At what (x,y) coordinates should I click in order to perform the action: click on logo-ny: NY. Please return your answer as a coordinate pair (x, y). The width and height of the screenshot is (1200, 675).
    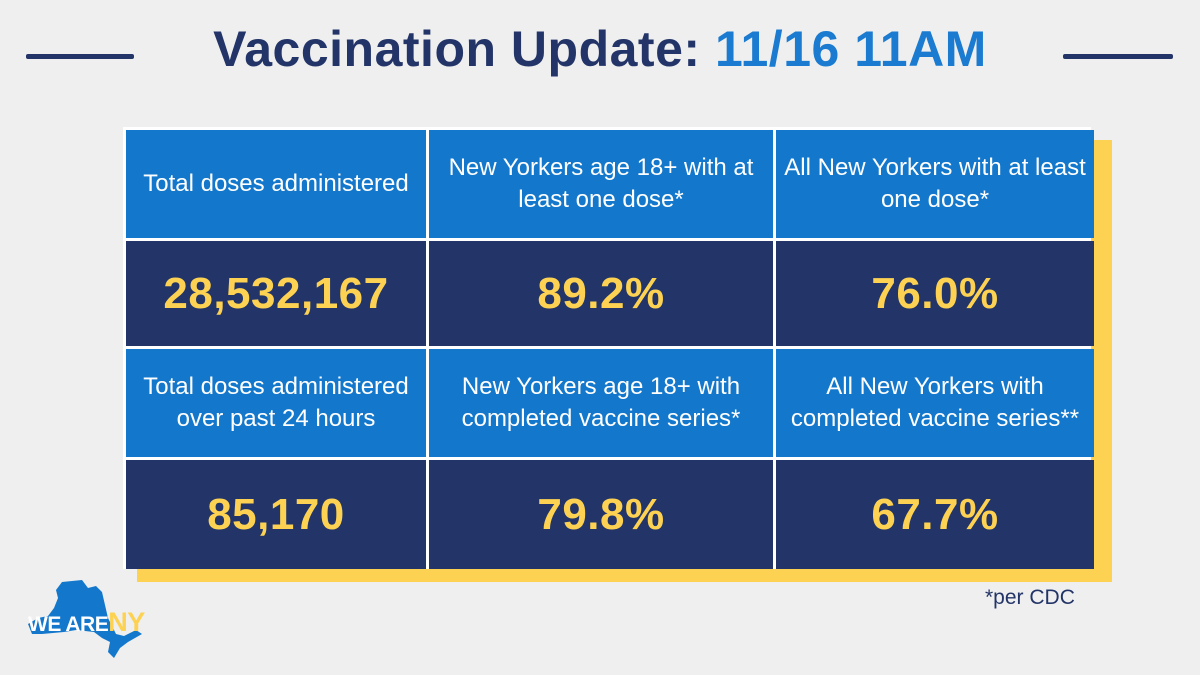
    Looking at the image, I should click on (126, 622).